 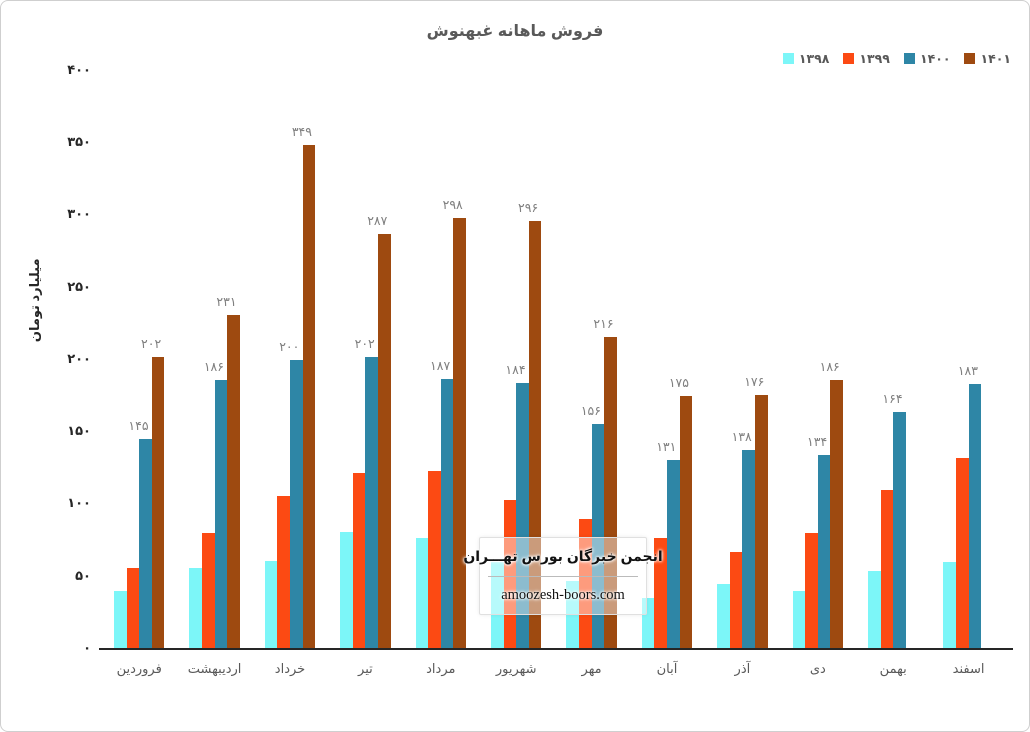 I want to click on x-label-m2: اردیبهشت, so click(x=214, y=668).